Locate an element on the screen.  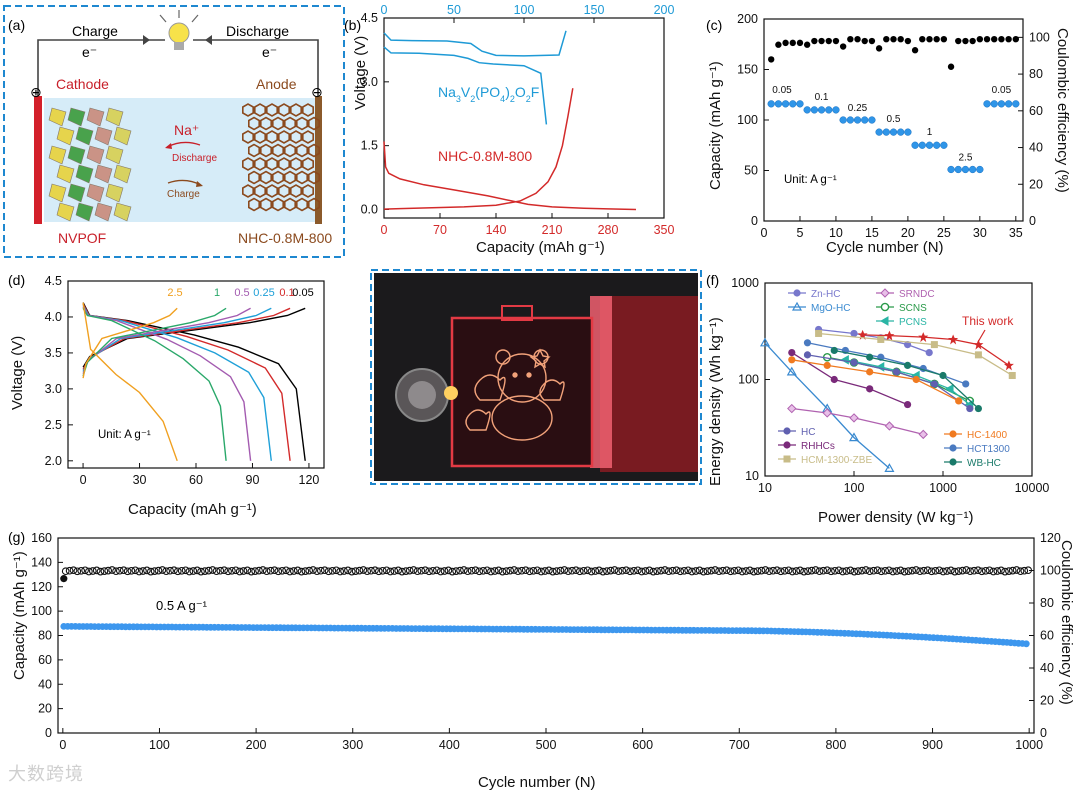
d-ytick-label: 2.5 is located at coordinates (53, 425).